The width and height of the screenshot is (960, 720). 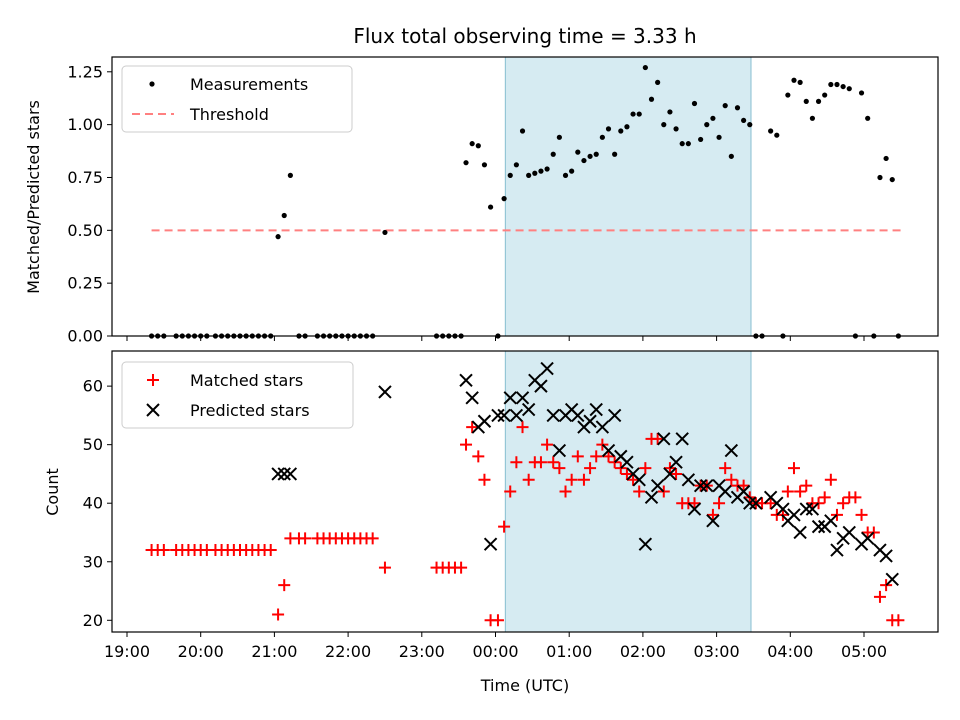 What do you see at coordinates (93, 503) in the screenshot?
I see `bottom-y-tick-label: 40` at bounding box center [93, 503].